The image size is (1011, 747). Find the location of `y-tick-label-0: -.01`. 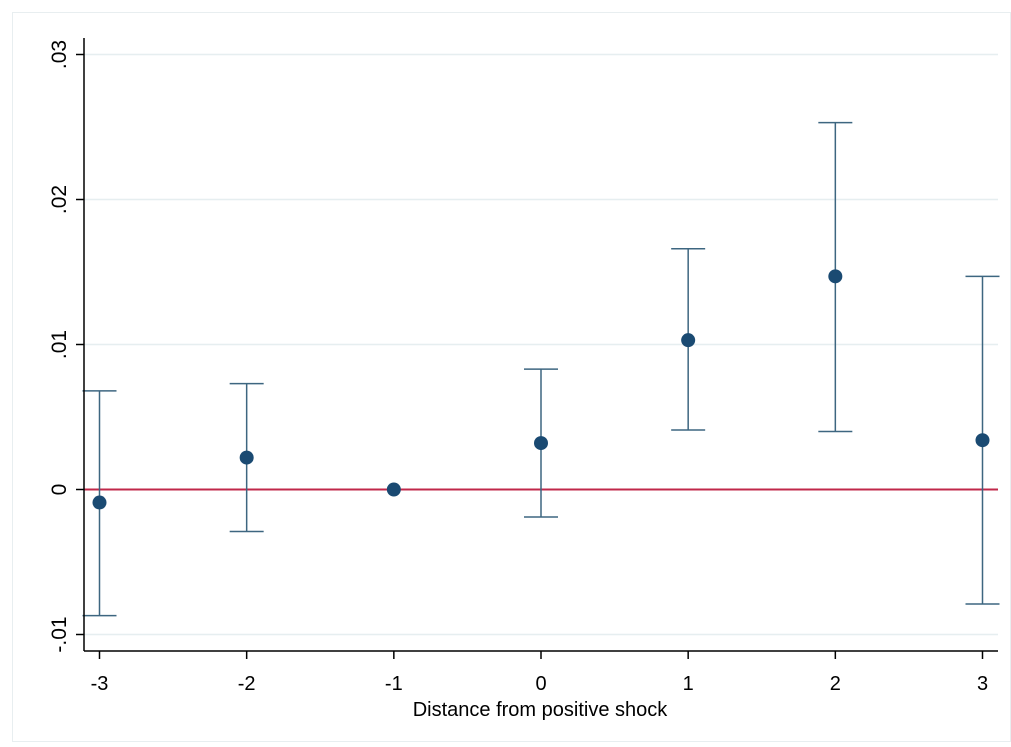

y-tick-label-0: -.01 is located at coordinates (59, 634).